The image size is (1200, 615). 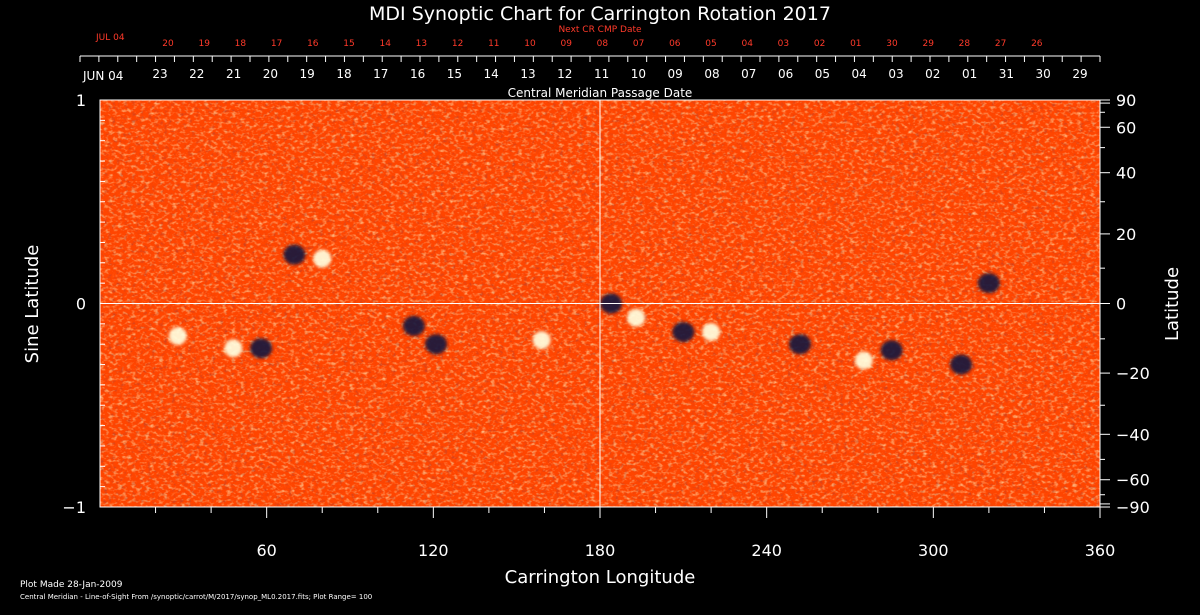 I want to click on y2-tick-label: 40, so click(x=1126, y=173).